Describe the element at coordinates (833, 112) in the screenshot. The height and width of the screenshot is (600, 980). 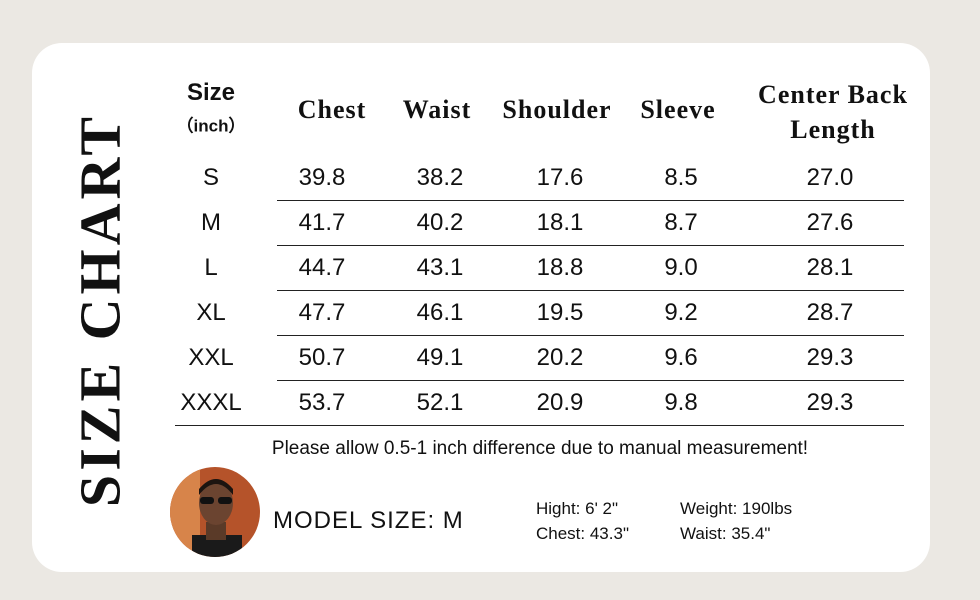
I see `column-header: Center Back Length` at that location.